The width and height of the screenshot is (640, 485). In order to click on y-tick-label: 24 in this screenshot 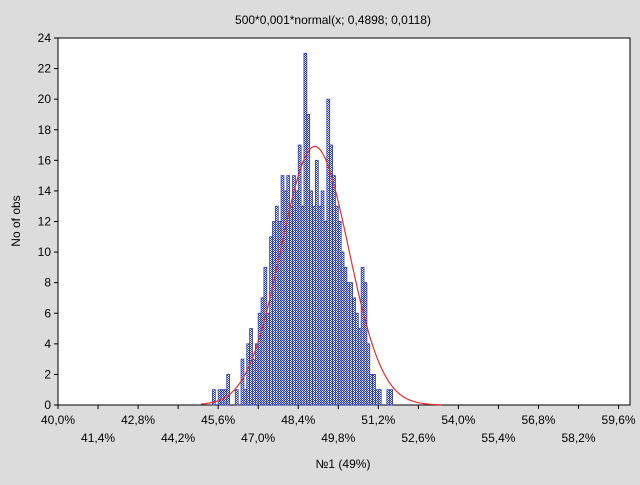, I will do `click(45, 38)`.